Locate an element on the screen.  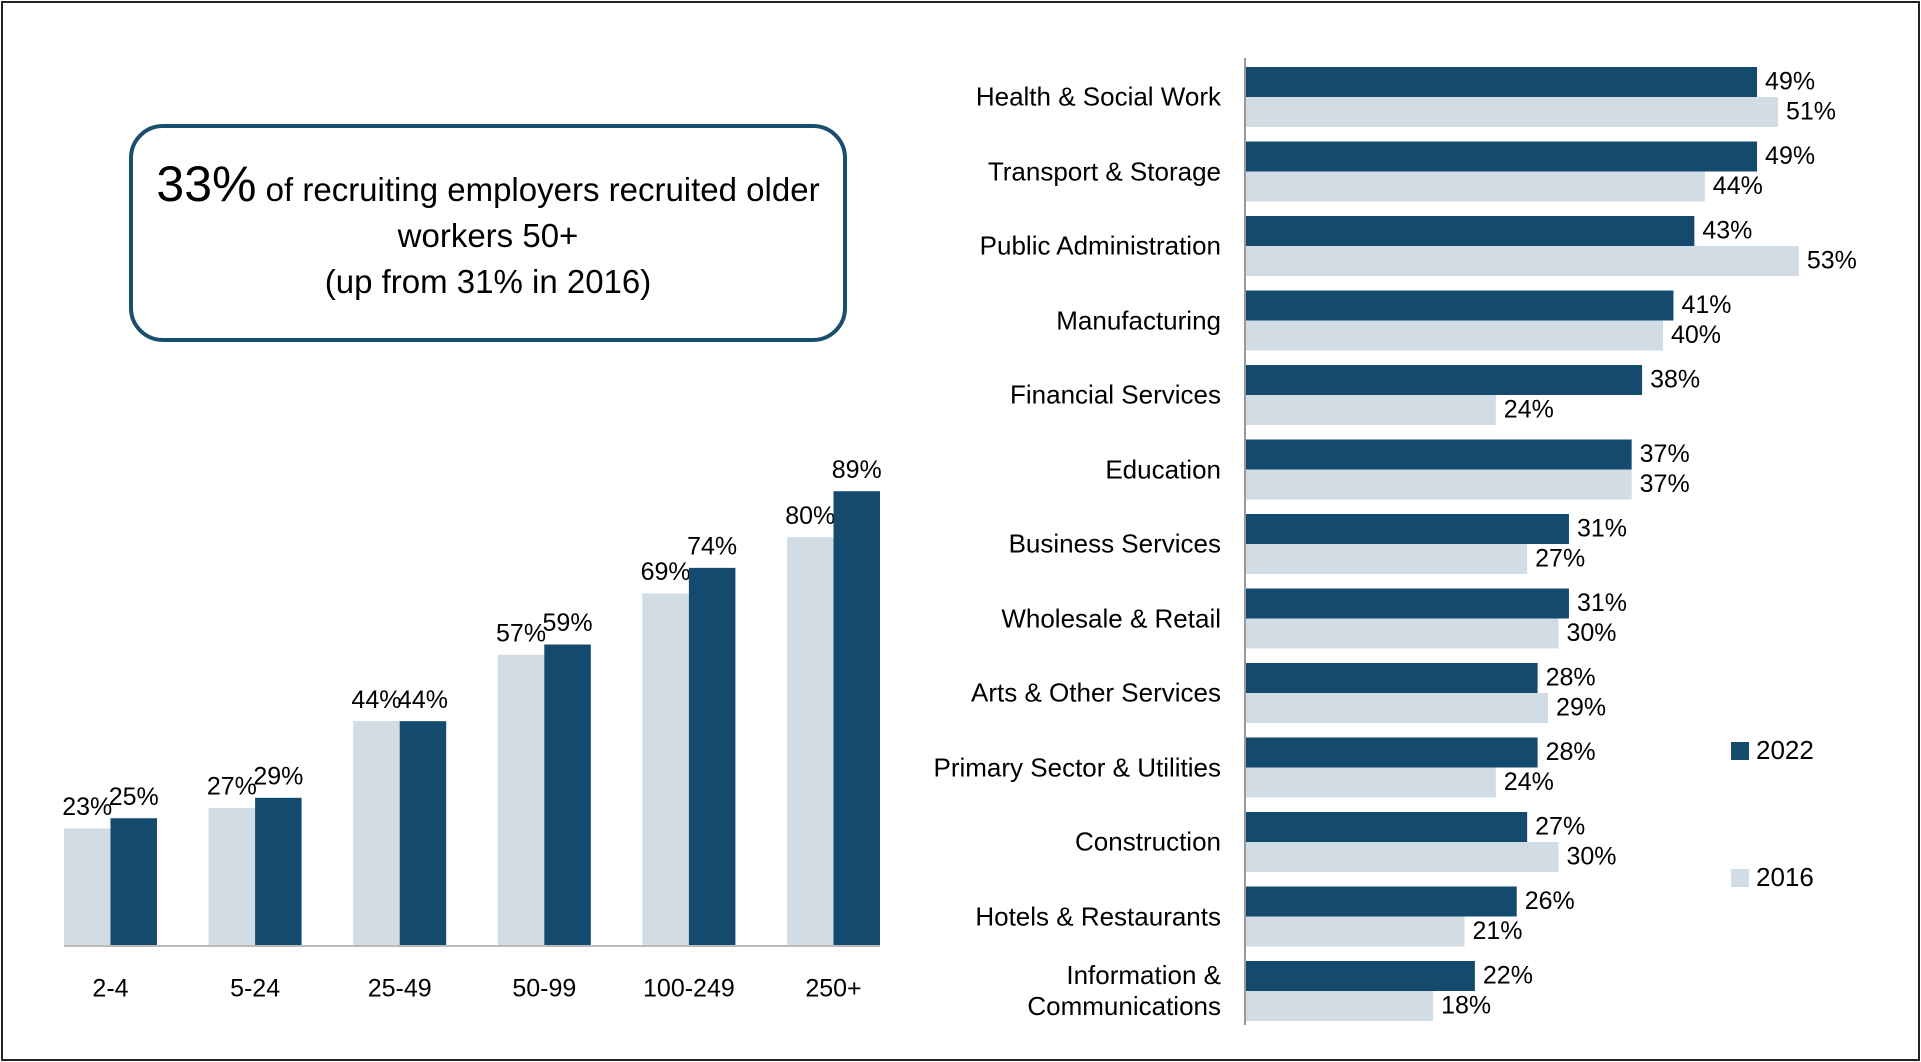
value-label: 21% is located at coordinates (1497, 931).